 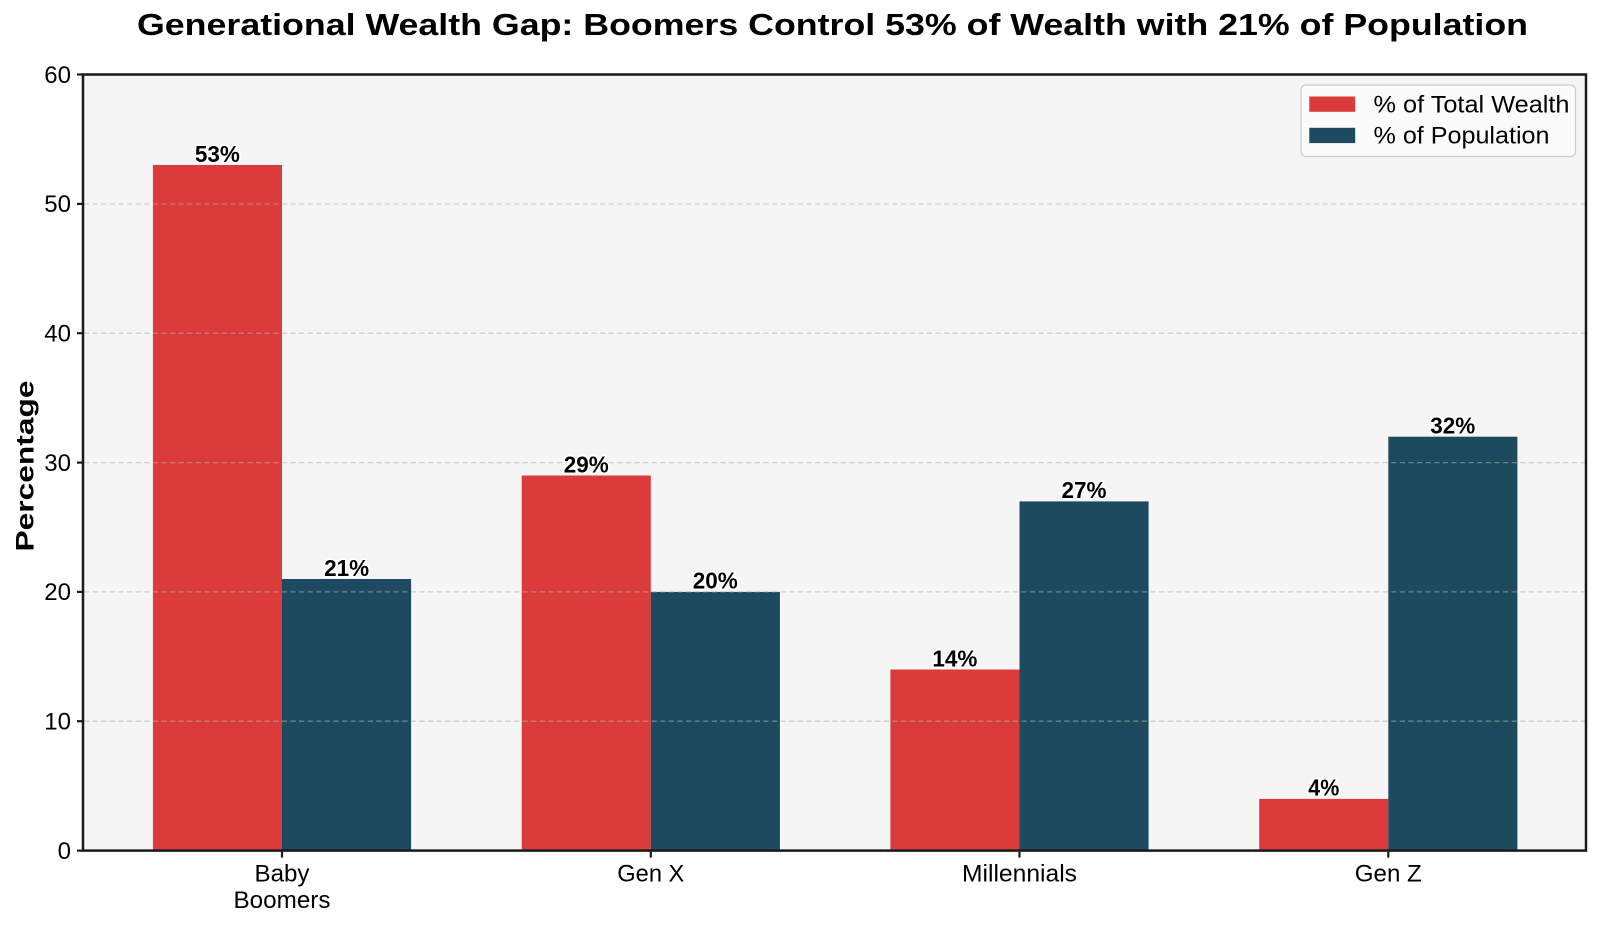 What do you see at coordinates (57, 592) in the screenshot?
I see `svg-text: 20` at bounding box center [57, 592].